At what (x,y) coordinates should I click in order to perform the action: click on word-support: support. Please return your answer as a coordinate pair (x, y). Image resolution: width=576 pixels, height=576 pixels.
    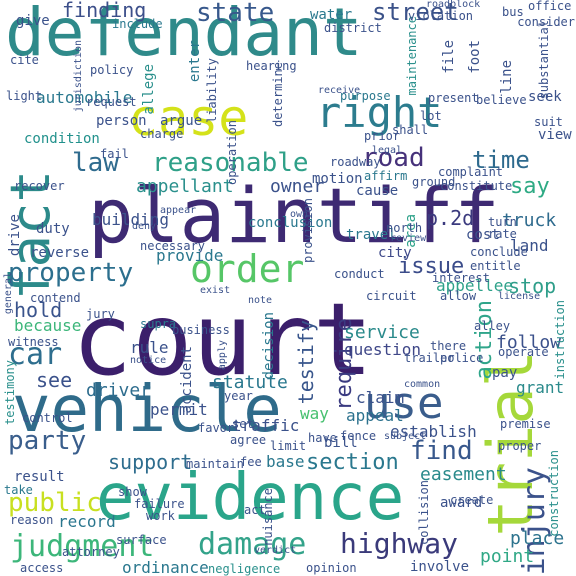
    Looking at the image, I should click on (150, 462).